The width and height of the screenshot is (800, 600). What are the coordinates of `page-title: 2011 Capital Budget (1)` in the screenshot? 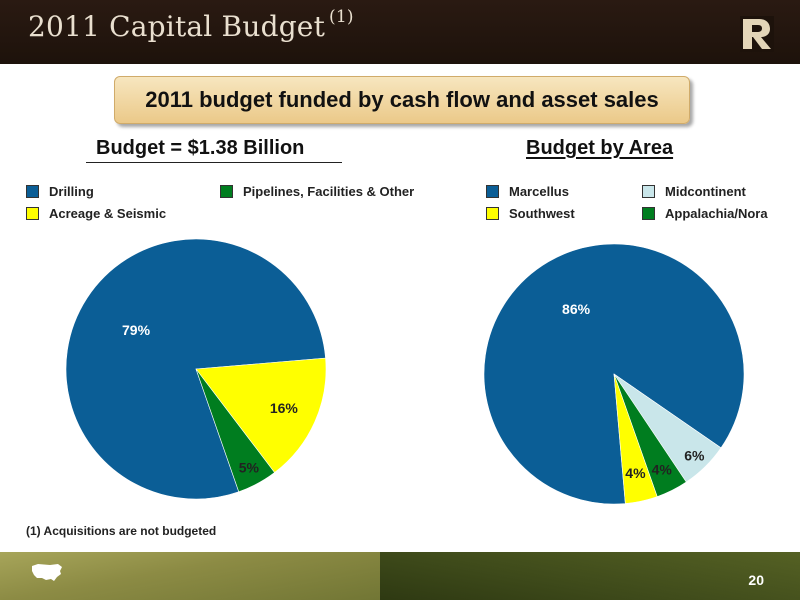 It's located at (191, 24).